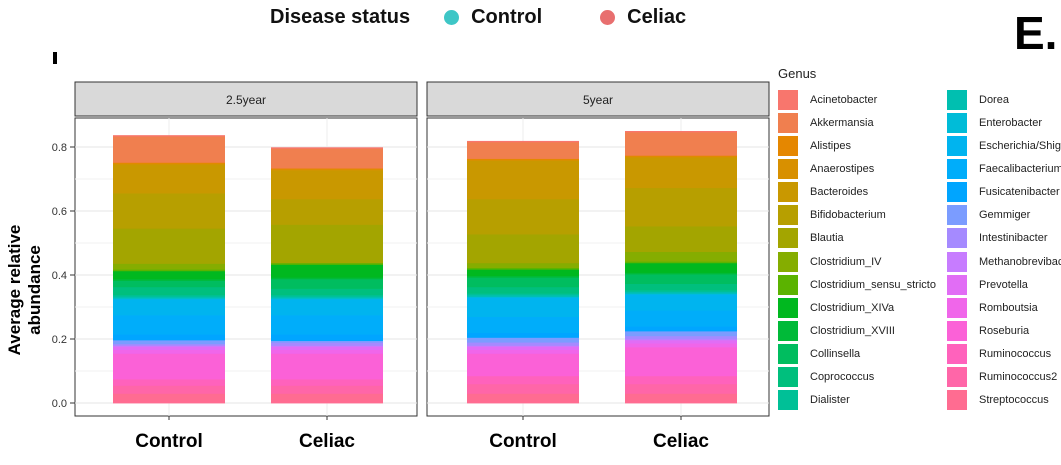  Describe the element at coordinates (59, 404) in the screenshot. I see `y-tick-label: 0.0` at that location.